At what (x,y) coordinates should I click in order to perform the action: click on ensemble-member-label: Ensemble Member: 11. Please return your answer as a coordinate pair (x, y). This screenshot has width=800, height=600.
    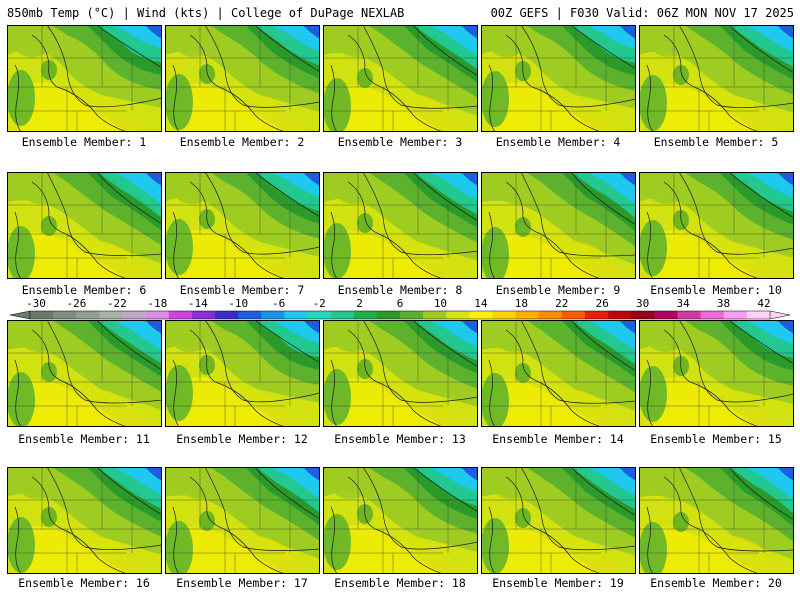
    Looking at the image, I should click on (84, 439).